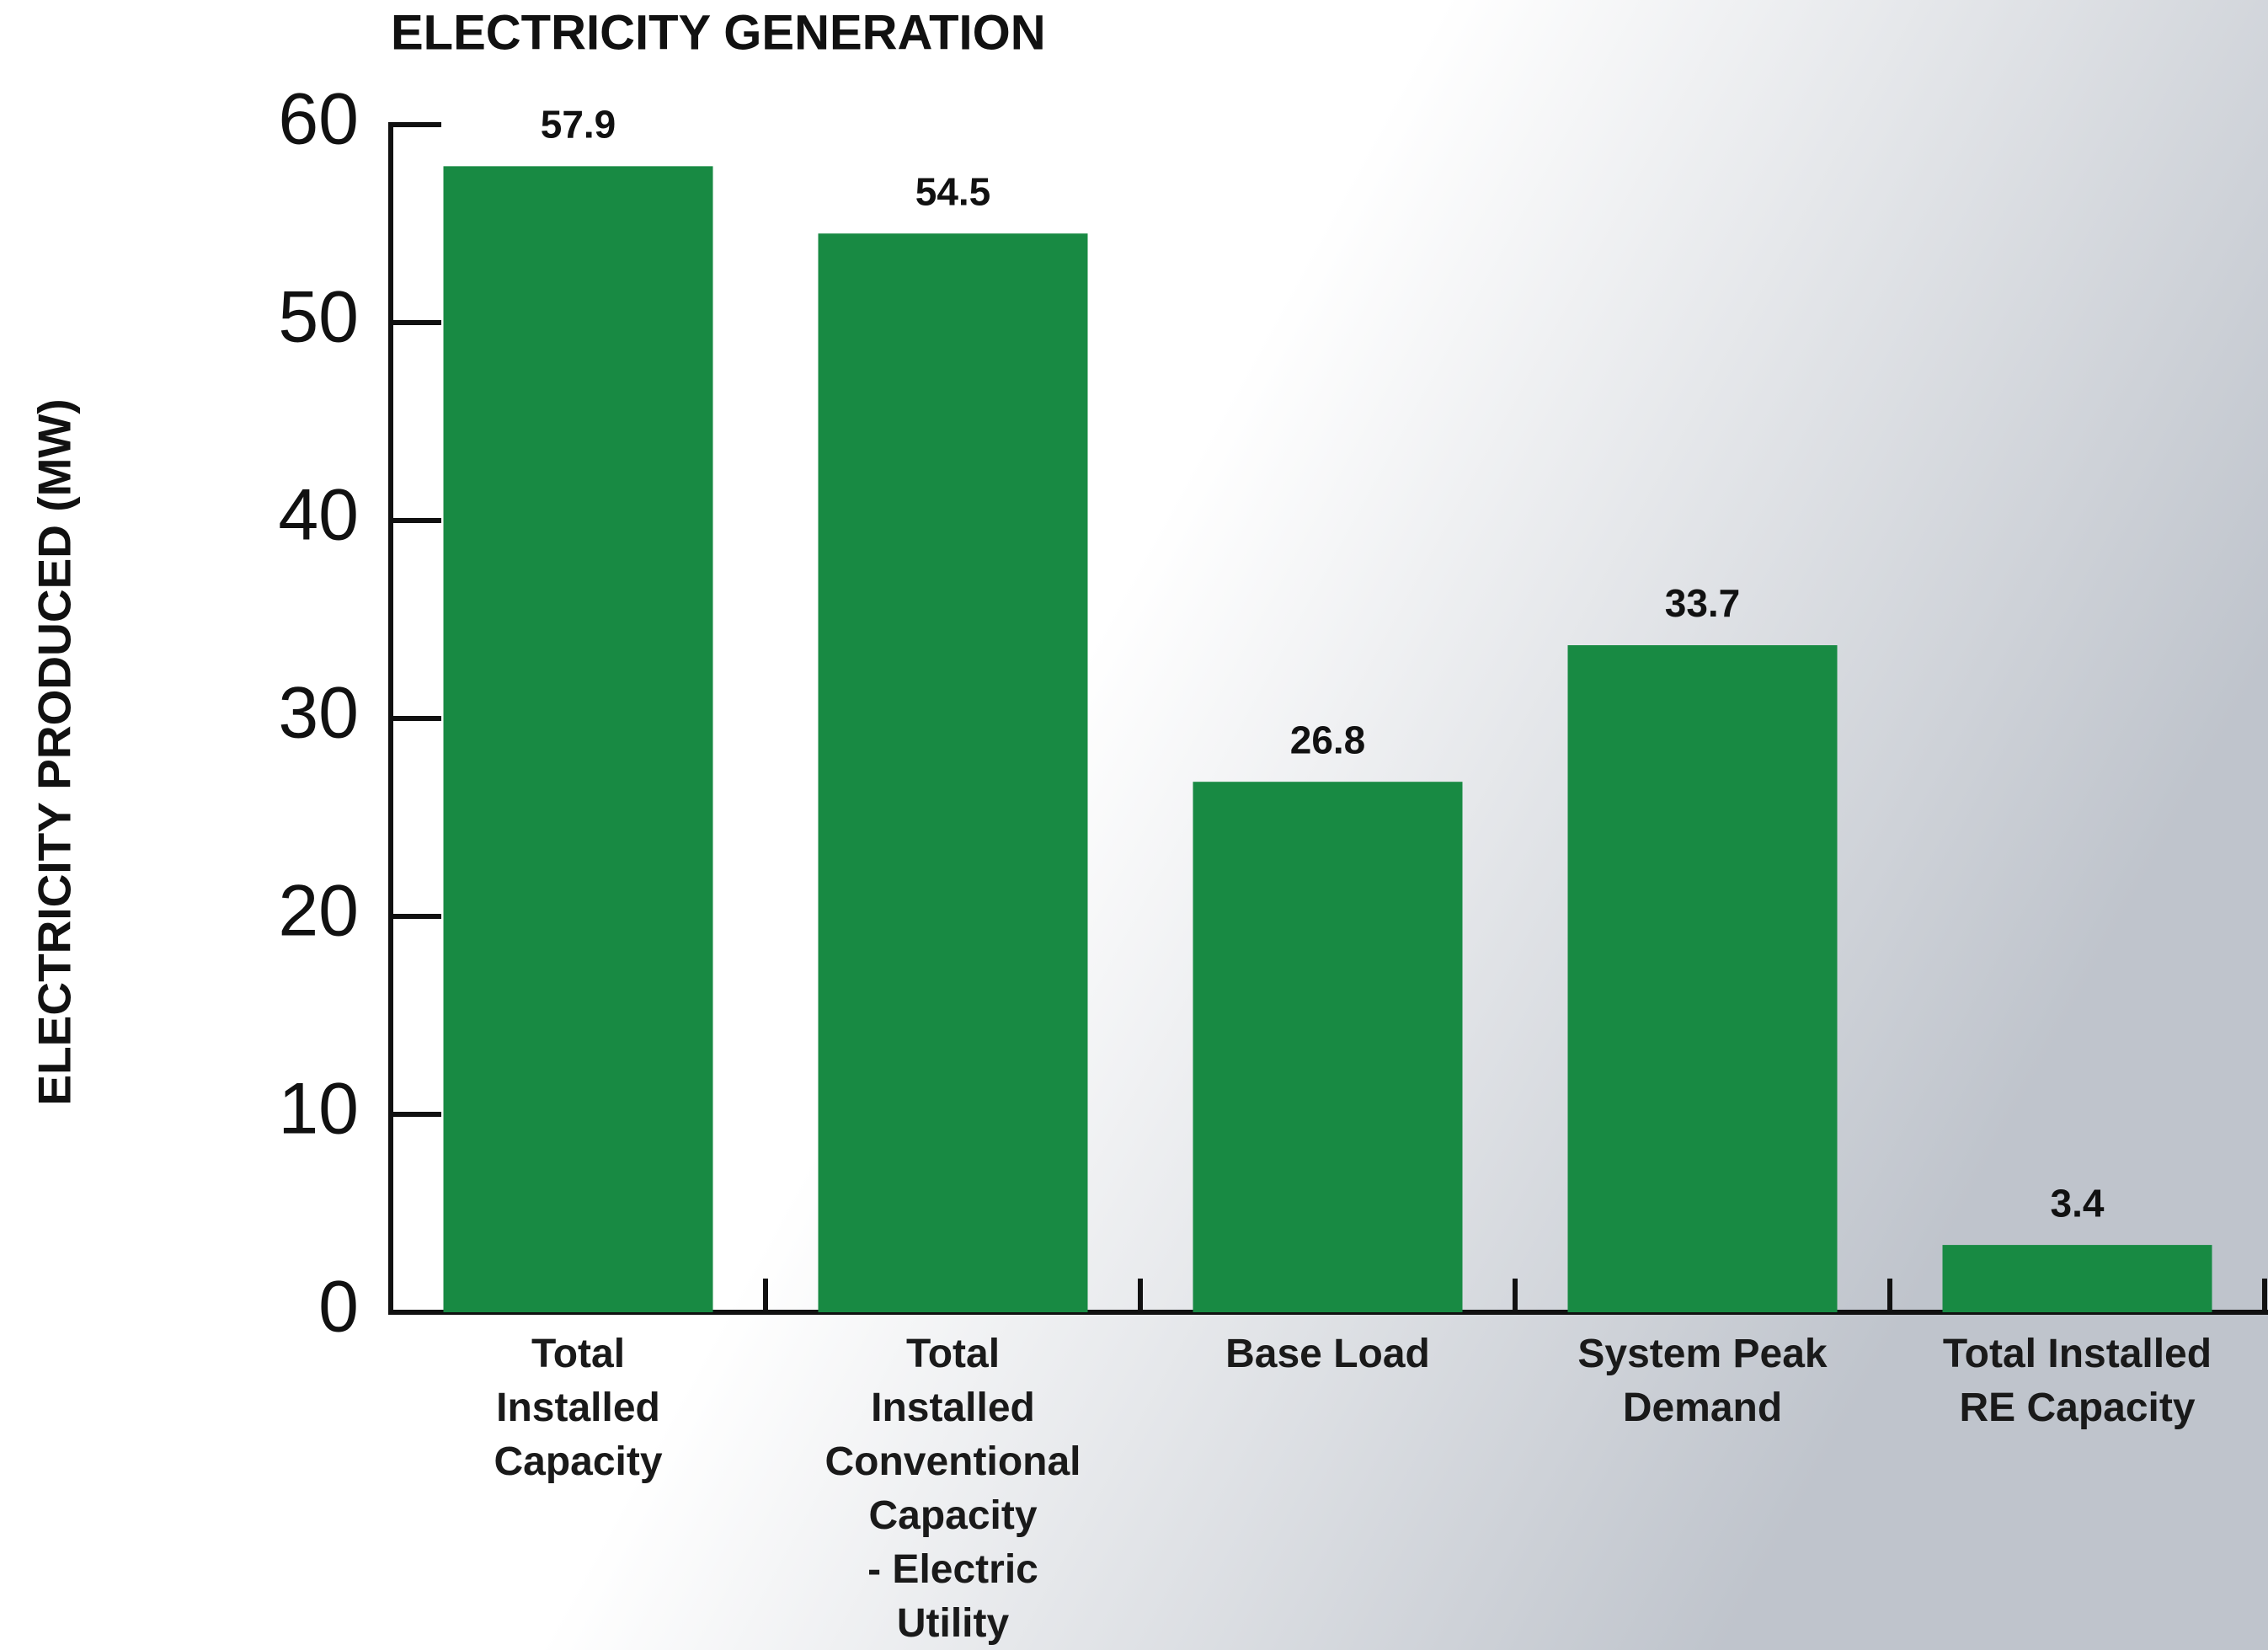 This screenshot has width=2268, height=1650. What do you see at coordinates (318, 317) in the screenshot?
I see `y-tick-label: 50` at bounding box center [318, 317].